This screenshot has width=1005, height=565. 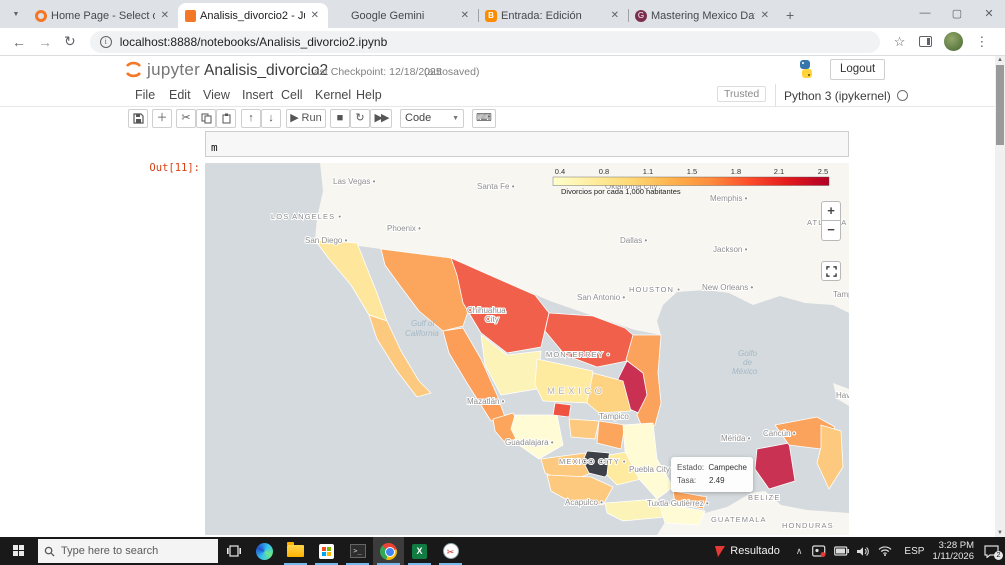 I want to click on menu-help: Help, so click(x=369, y=95).